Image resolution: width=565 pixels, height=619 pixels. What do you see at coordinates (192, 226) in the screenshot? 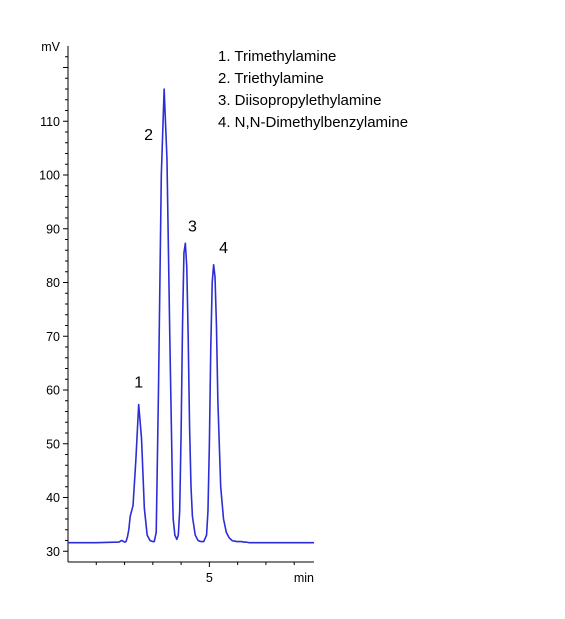
I see `peak-label-3: 3` at bounding box center [192, 226].